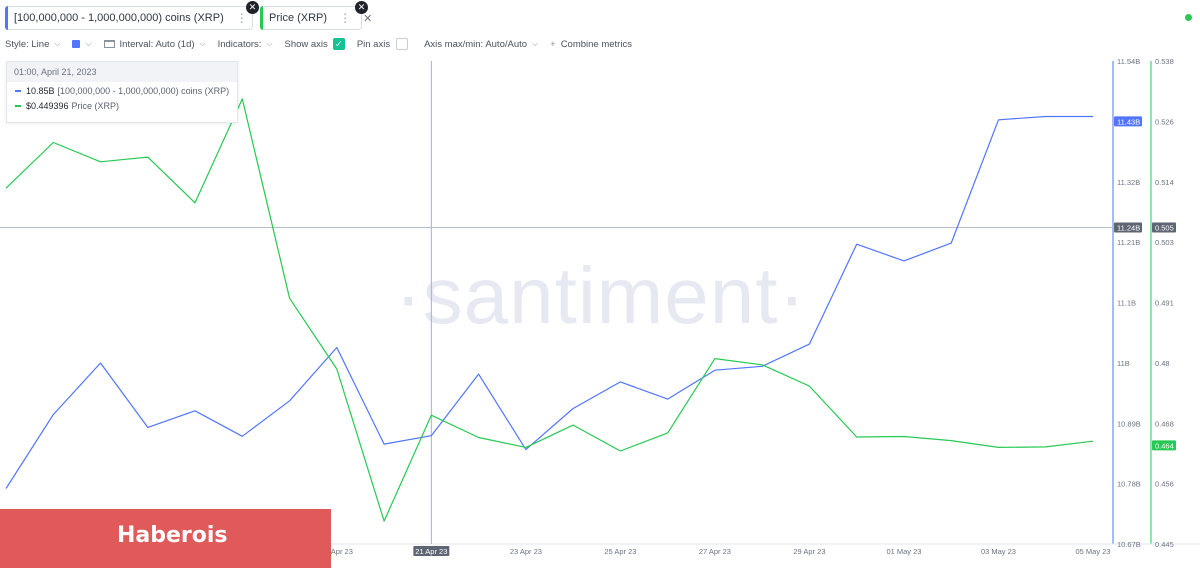  I want to click on left-axis-tick-label: 10.67B, so click(1129, 544).